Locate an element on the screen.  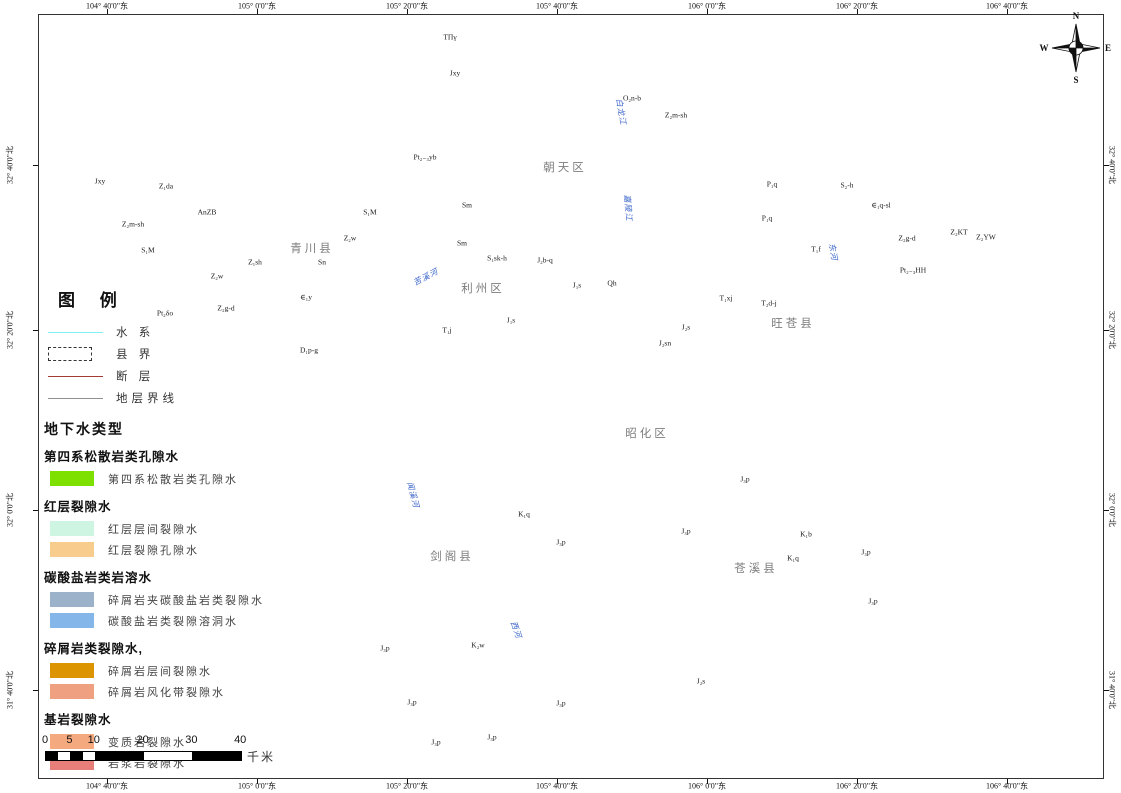
legend-group-header: 第四系松散岩类孔隙水 is located at coordinates (112, 457).